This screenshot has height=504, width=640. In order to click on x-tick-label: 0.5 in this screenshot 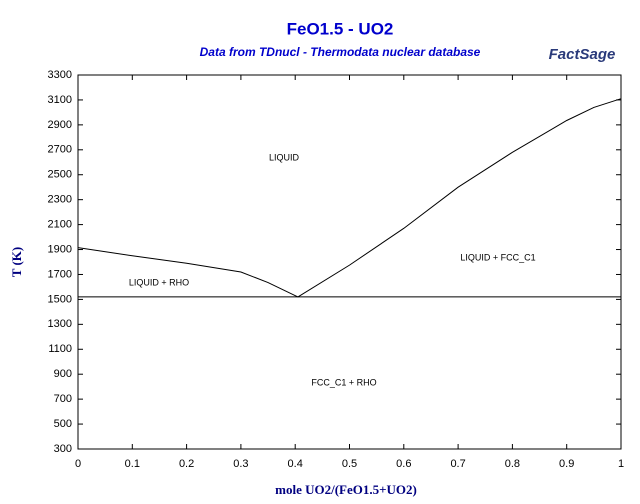, I will do `click(349, 464)`.